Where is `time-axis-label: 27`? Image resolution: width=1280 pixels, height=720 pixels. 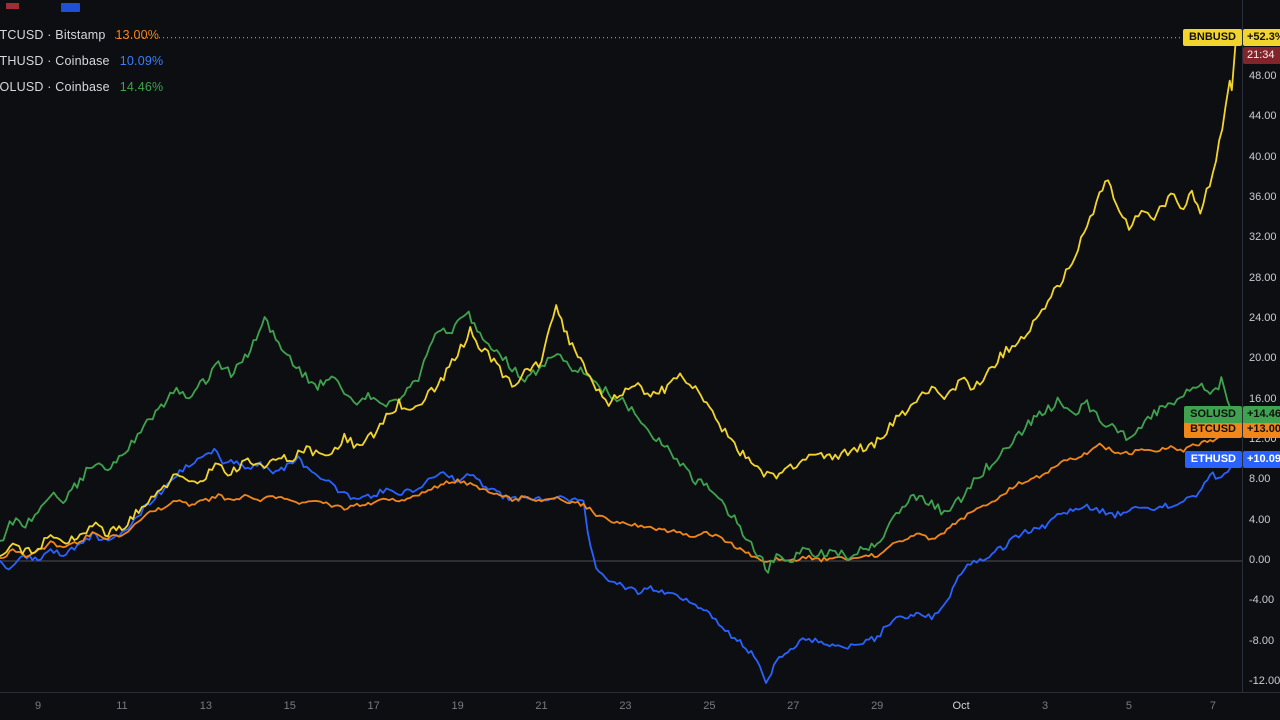 time-axis-label: 27 is located at coordinates (793, 706).